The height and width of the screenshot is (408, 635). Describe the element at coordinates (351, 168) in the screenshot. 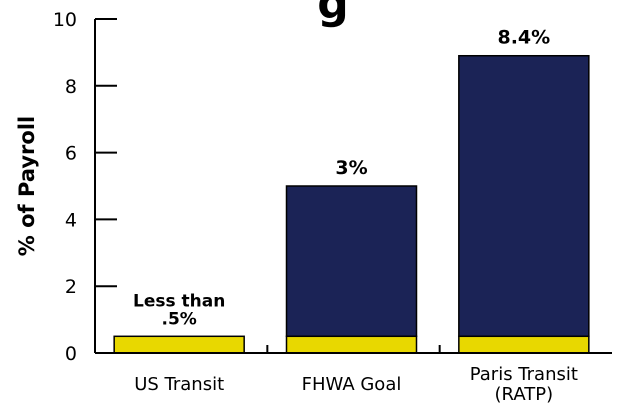

I see `data-label: 3%` at that location.